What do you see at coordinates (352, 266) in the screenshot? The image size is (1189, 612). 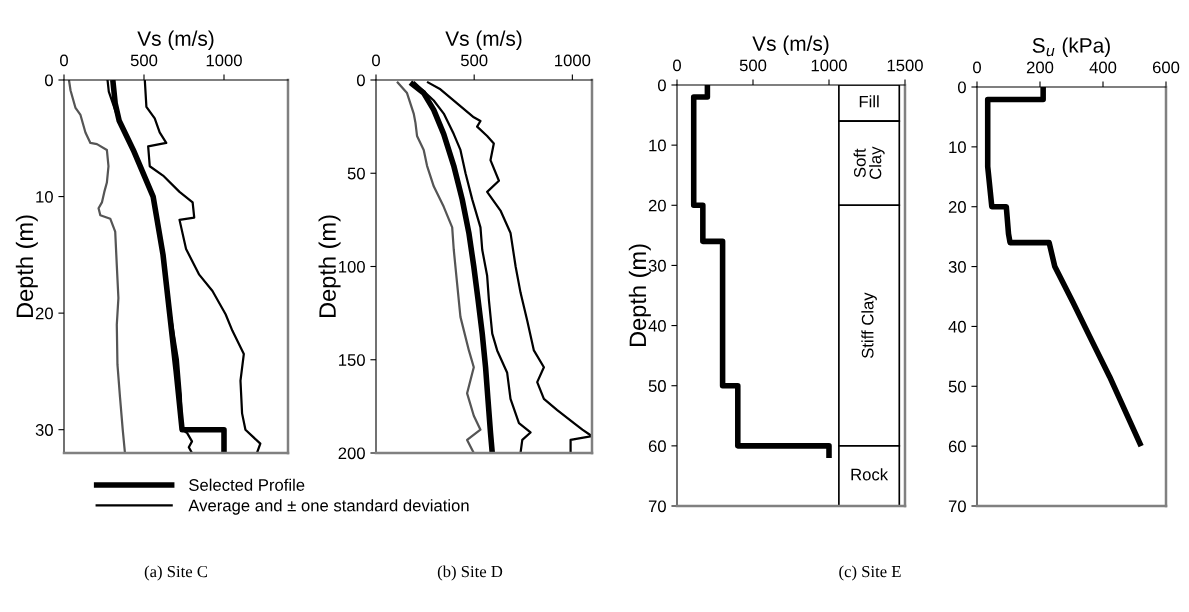 I see `y-tick-label: 100` at bounding box center [352, 266].